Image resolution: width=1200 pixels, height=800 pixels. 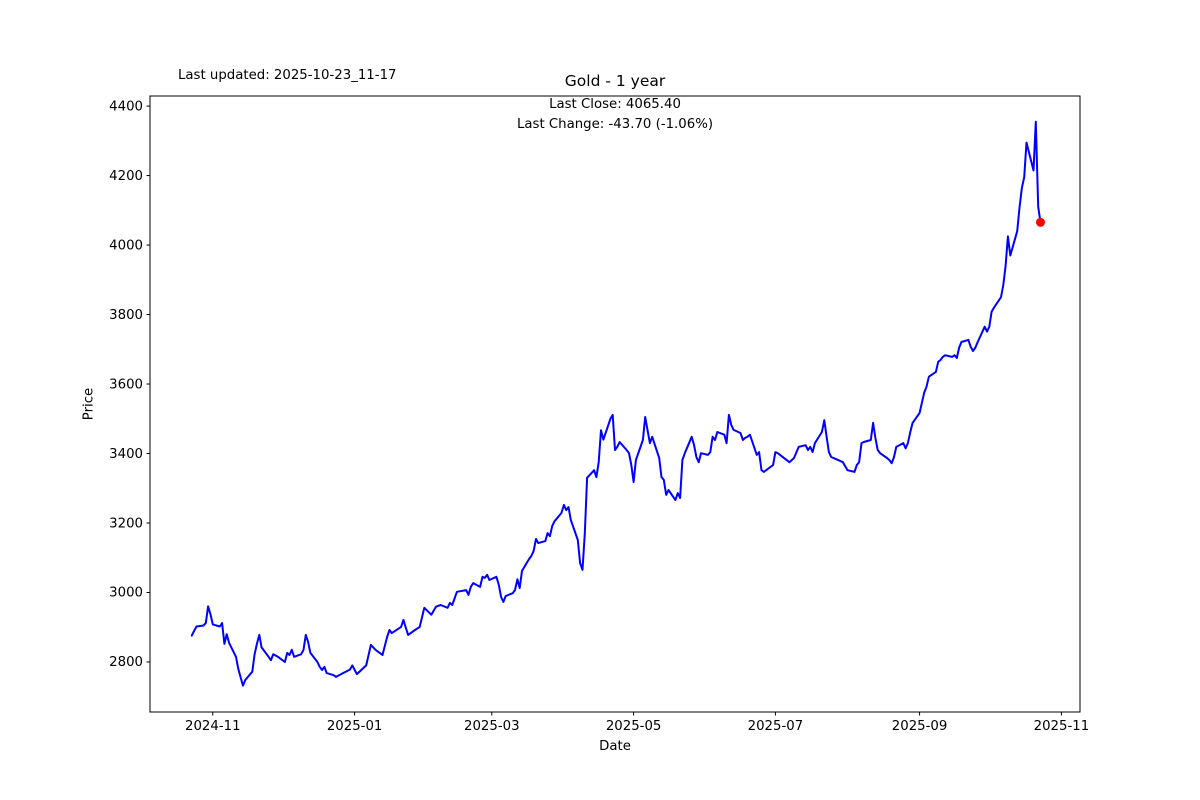 I want to click on x-tick-label: 2025-07, so click(x=776, y=726).